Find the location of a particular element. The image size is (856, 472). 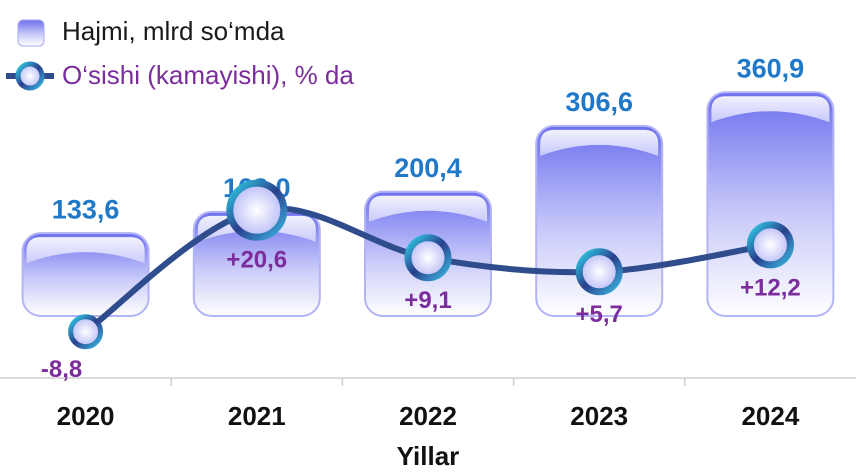

x-tick-label: 2022 is located at coordinates (428, 416).